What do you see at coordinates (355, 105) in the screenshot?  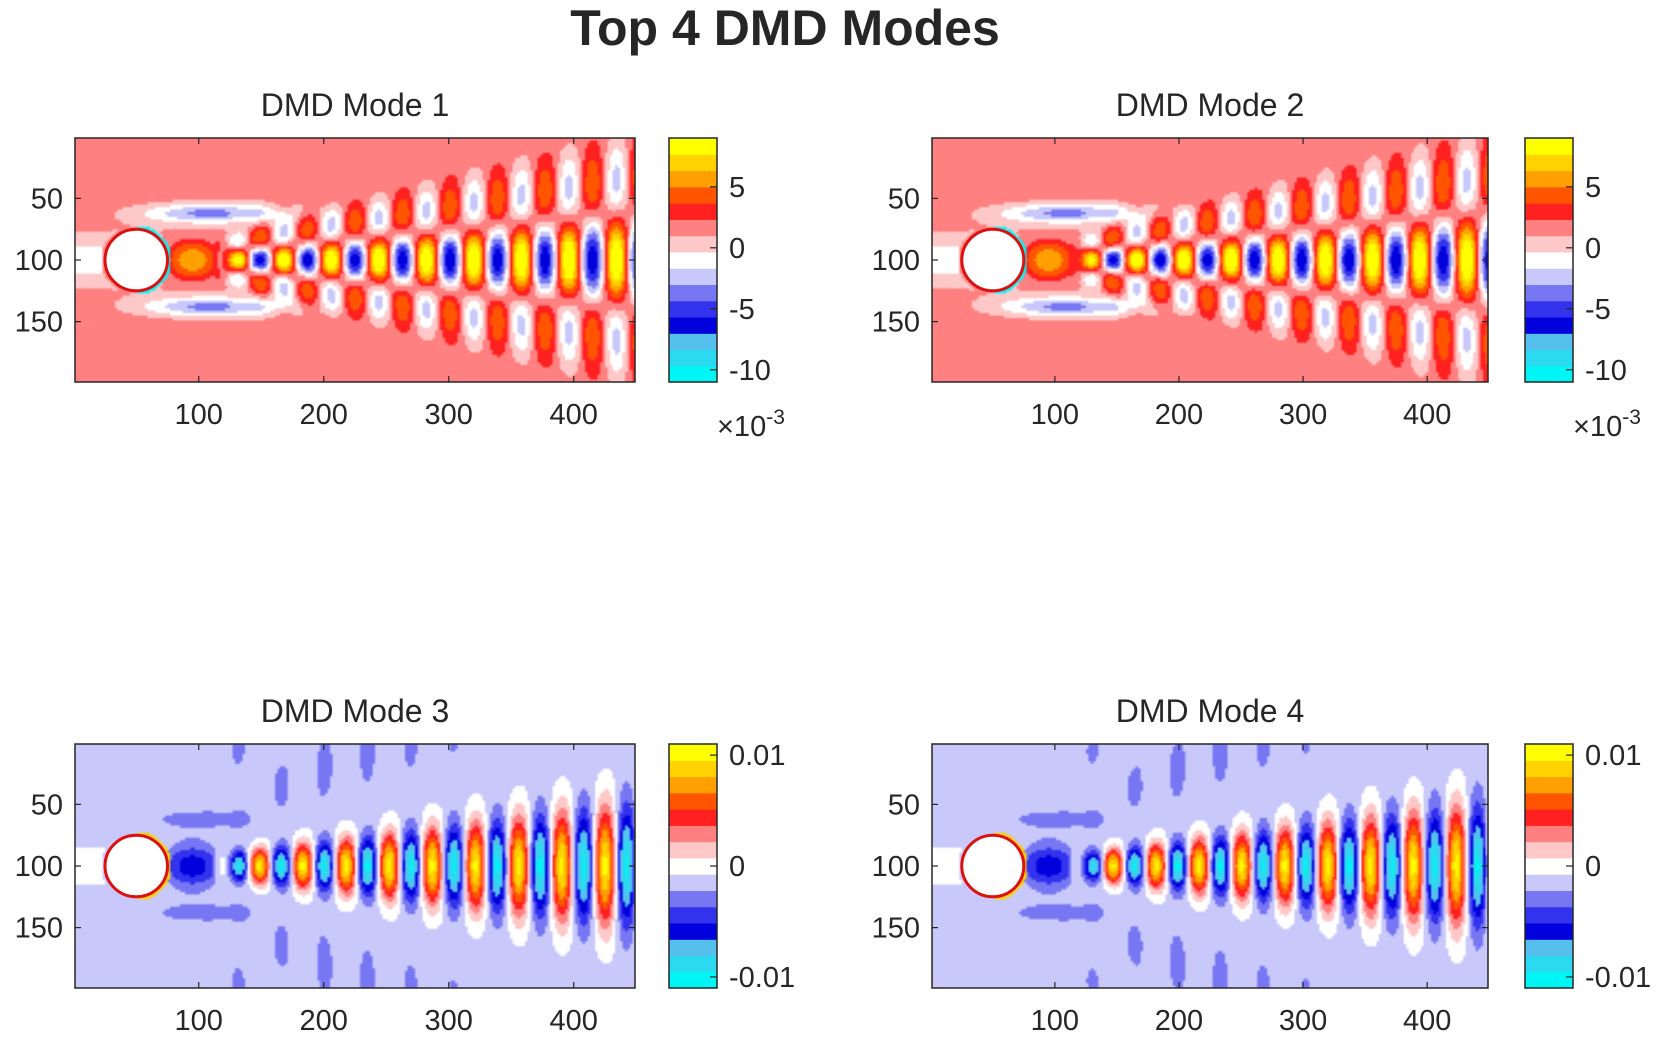 I see `panel-title: DMD Mode 1` at bounding box center [355, 105].